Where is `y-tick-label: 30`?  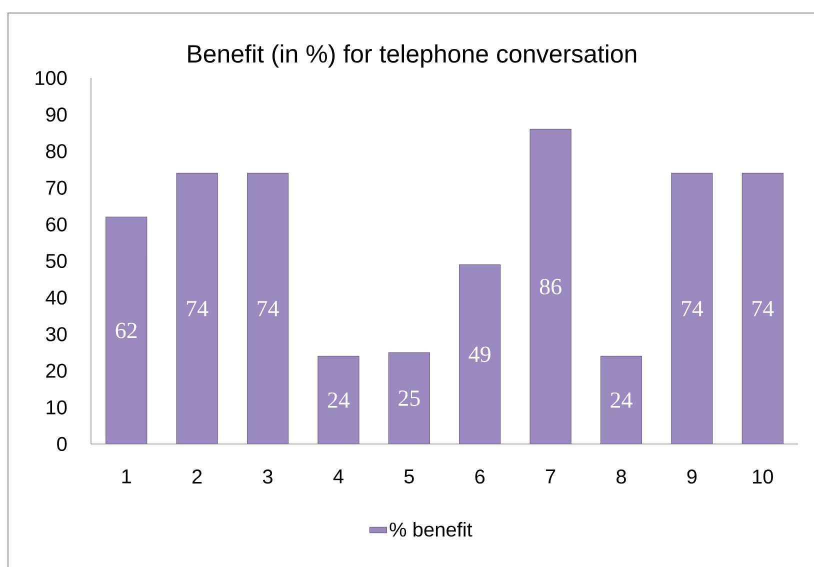
y-tick-label: 30 is located at coordinates (56, 334).